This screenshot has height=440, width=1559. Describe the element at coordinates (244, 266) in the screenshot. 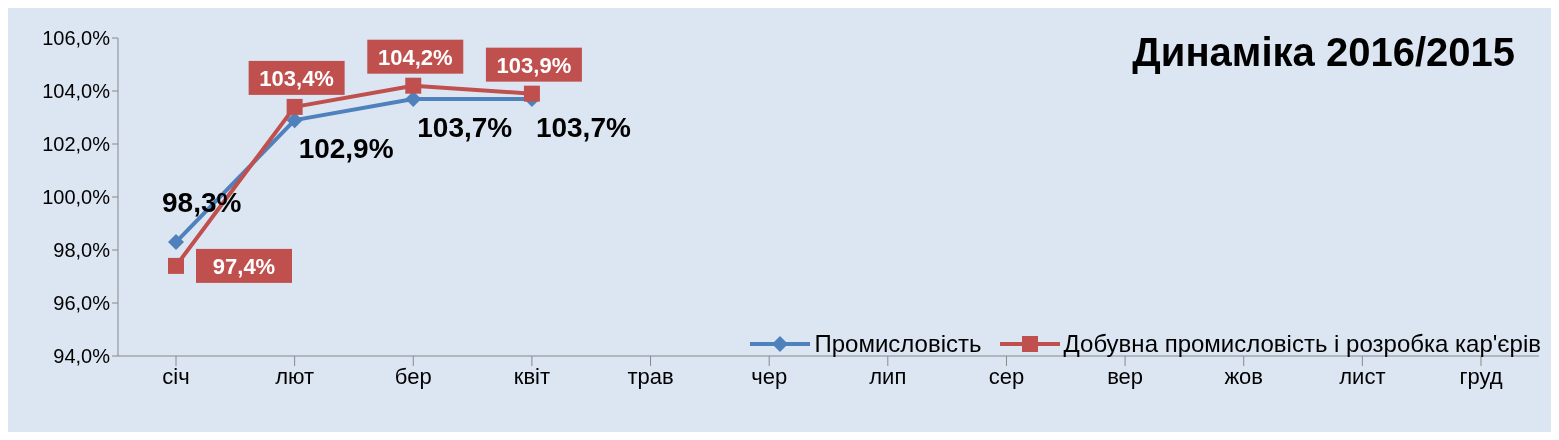

I see `data-label: 97,4%` at that location.